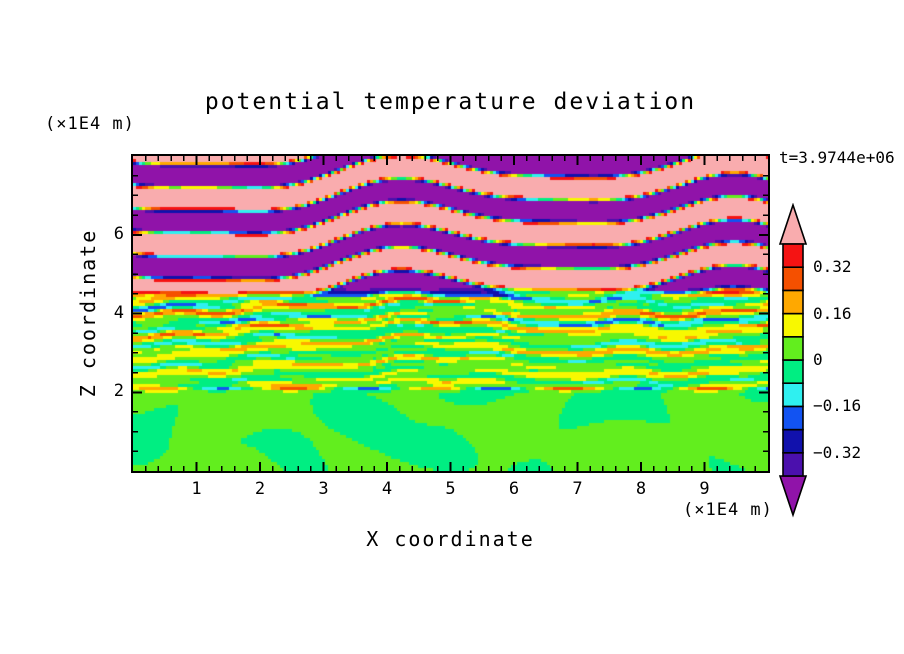 This screenshot has width=904, height=654. I want to click on x-tick-label-4: 4, so click(387, 489).